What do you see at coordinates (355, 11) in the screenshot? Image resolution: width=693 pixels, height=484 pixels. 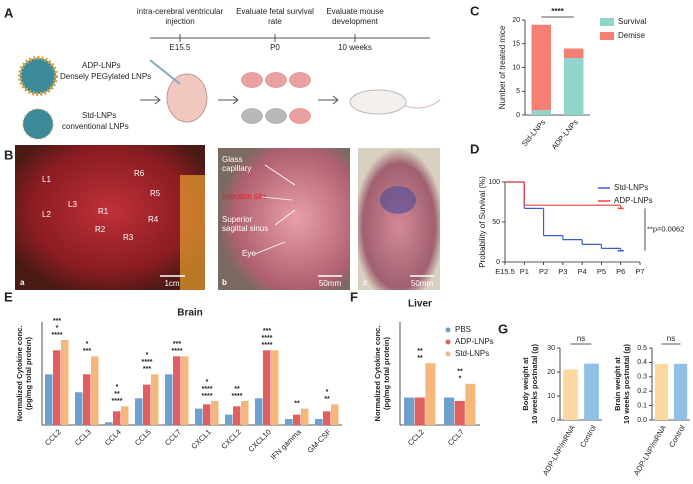 I see `event: Evaluate mouse` at bounding box center [355, 11].